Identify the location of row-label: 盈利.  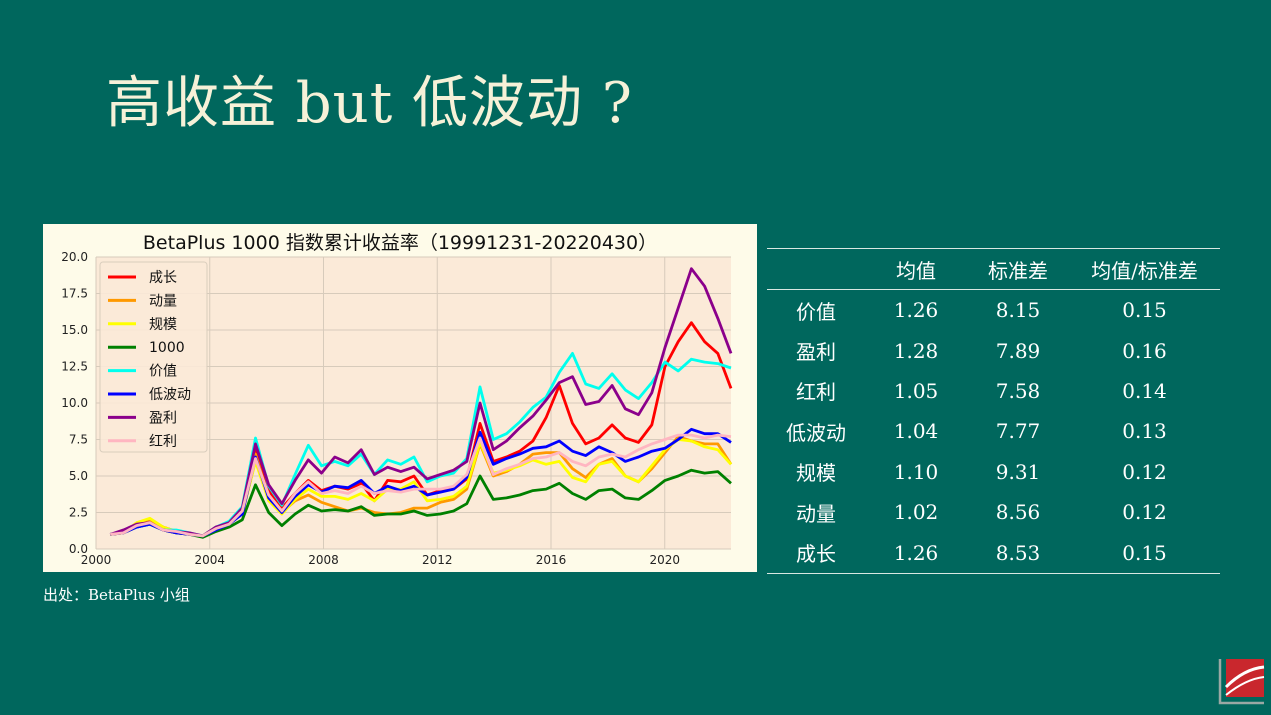
(816, 352).